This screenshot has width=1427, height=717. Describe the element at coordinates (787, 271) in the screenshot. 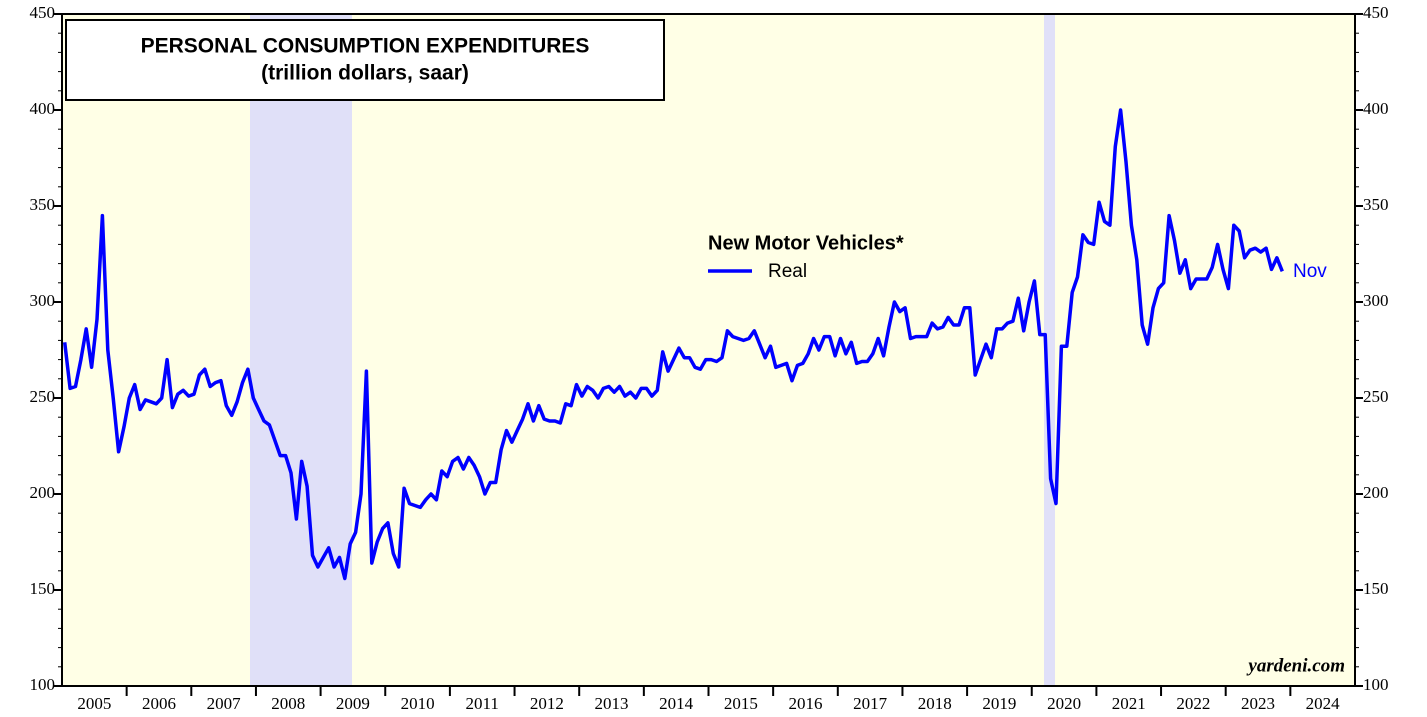

I see `legend-label: Real` at that location.